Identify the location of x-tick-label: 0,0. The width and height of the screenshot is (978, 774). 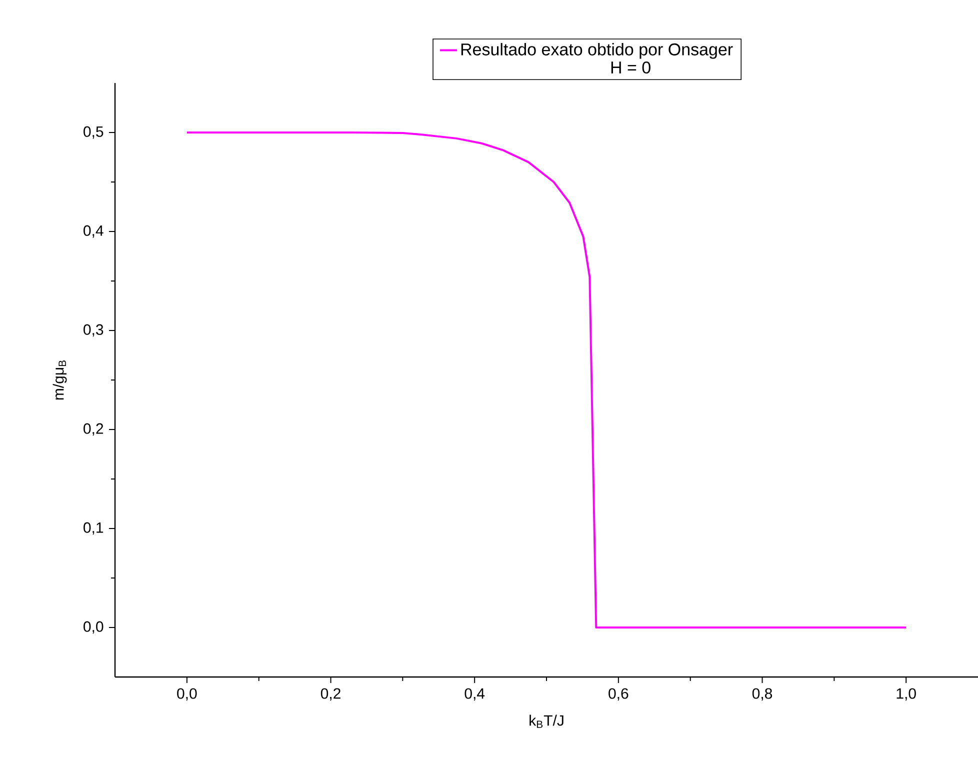
(187, 694).